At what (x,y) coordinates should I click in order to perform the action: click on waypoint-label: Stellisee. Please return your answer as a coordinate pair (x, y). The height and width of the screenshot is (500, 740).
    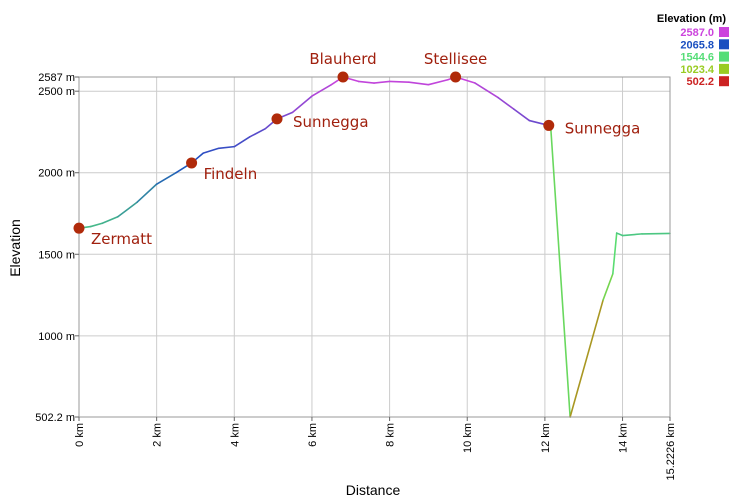
    Looking at the image, I should click on (455, 59).